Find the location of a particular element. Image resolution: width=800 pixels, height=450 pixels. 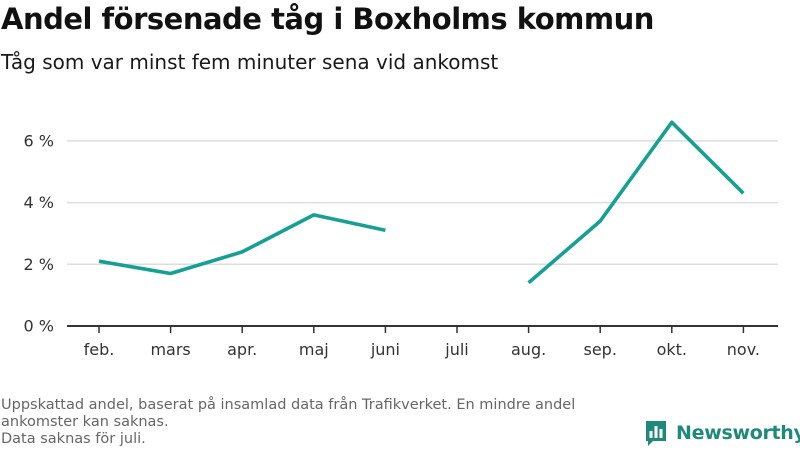

x-tick-label: juli is located at coordinates (456, 349).